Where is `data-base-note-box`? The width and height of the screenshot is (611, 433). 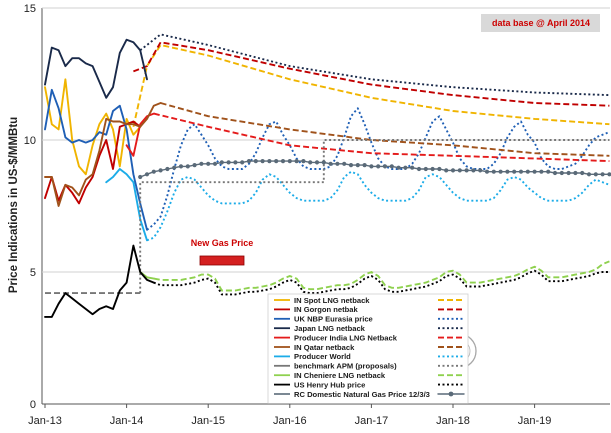
data-base-note-box is located at coordinates (540, 23).